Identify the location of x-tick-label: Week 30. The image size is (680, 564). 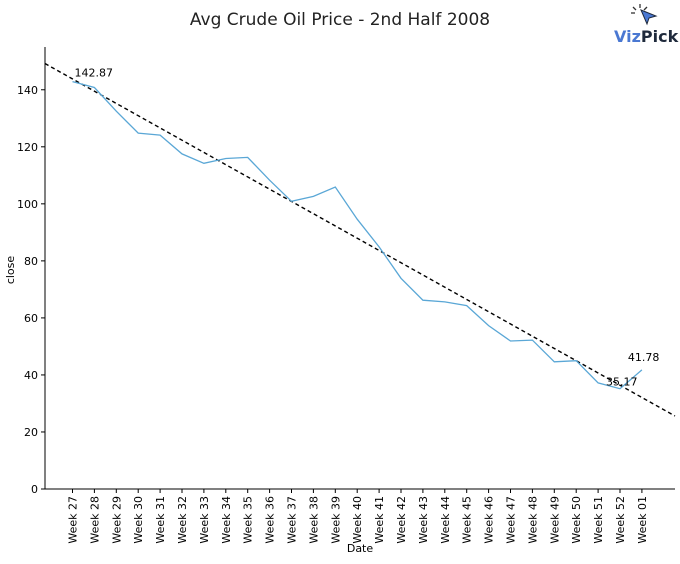
(138, 520).